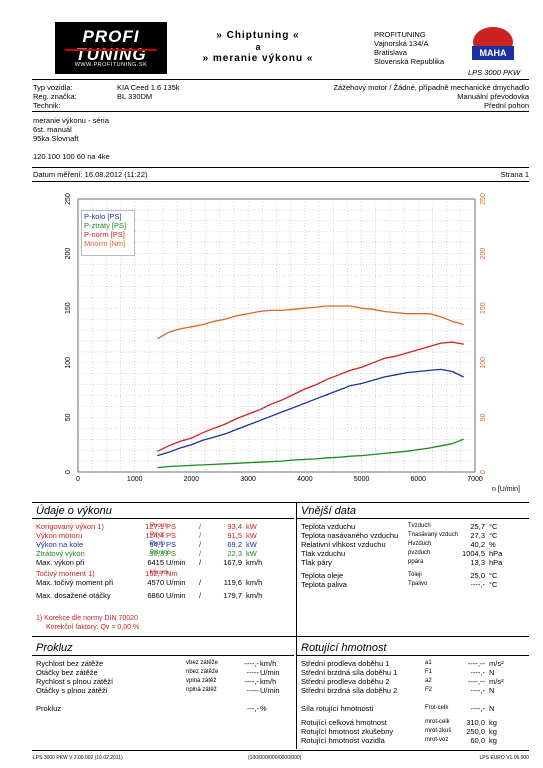 This screenshot has width=543, height=768. I want to click on row-label: Rotující hmotnost zkušebny, so click(347, 731).